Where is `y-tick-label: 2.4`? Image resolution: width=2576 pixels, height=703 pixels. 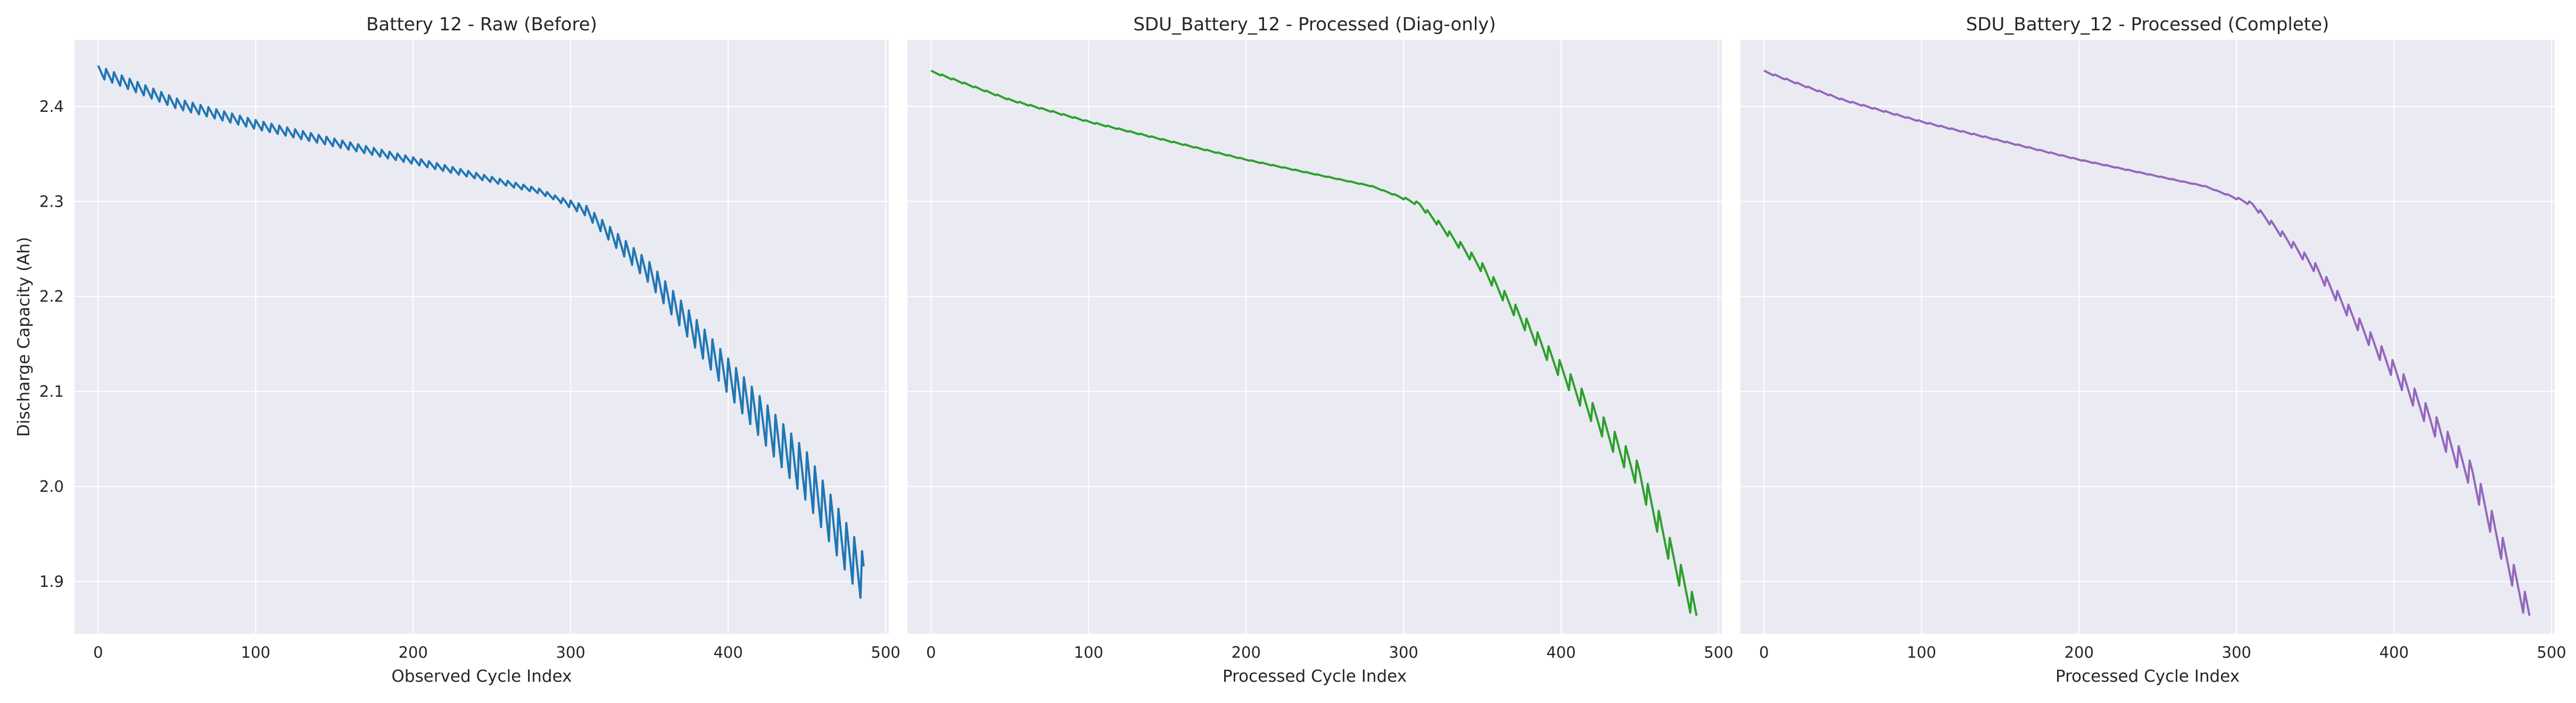 y-tick-label: 2.4 is located at coordinates (52, 107).